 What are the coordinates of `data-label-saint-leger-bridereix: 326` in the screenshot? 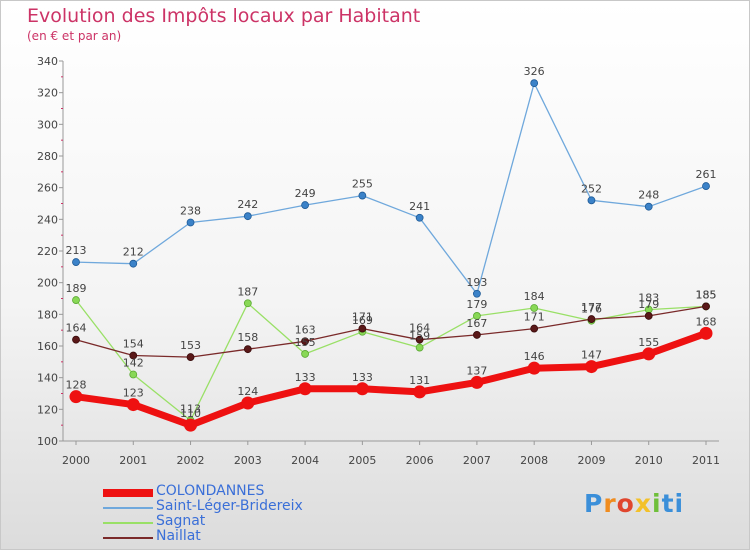 It's located at (534, 71).